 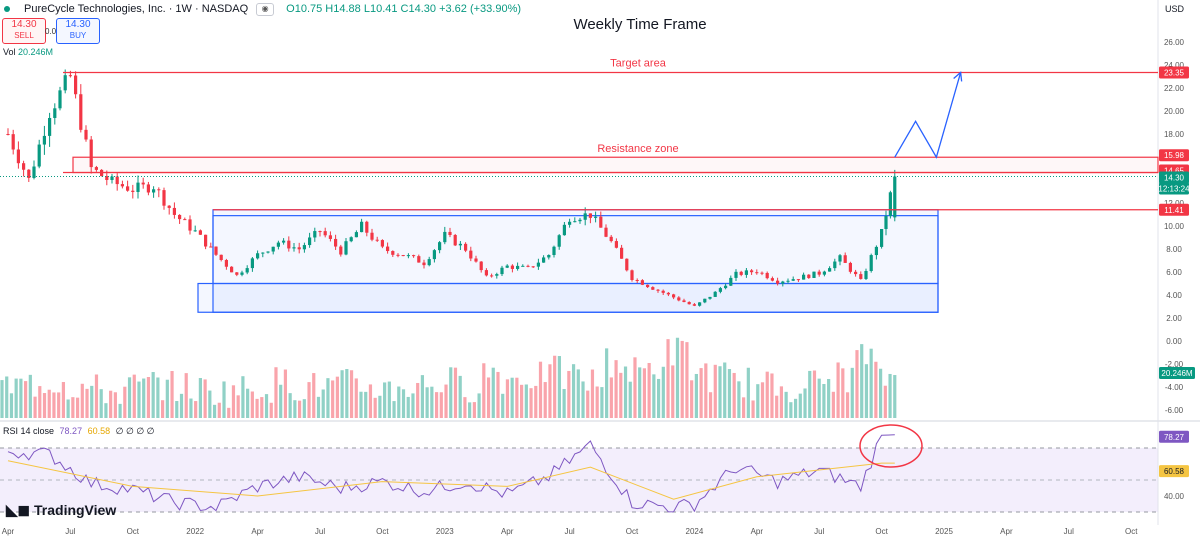 I want to click on price-tick-label: 4.00, so click(x=1174, y=295).